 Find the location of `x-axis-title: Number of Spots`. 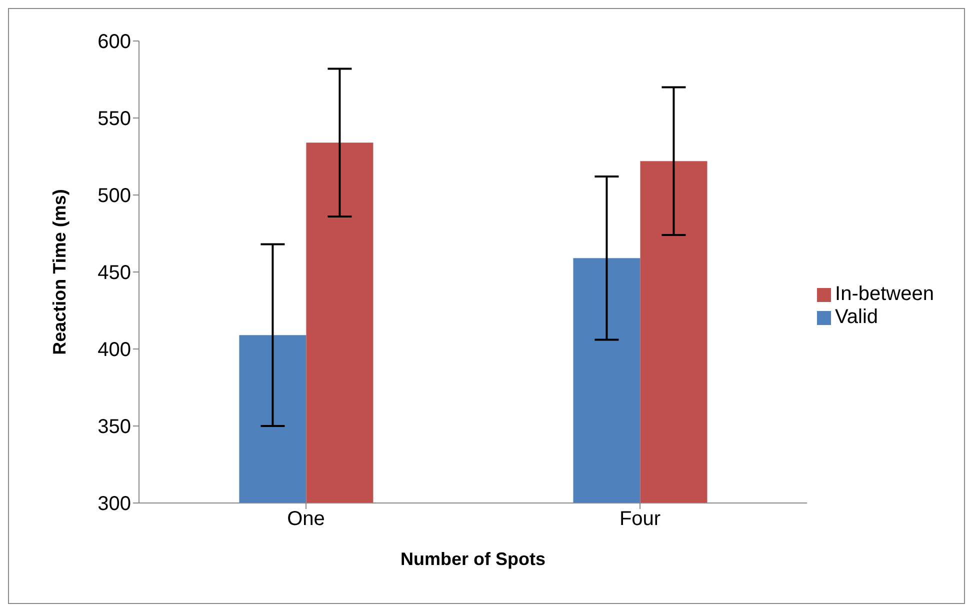

x-axis-title: Number of Spots is located at coordinates (473, 559).